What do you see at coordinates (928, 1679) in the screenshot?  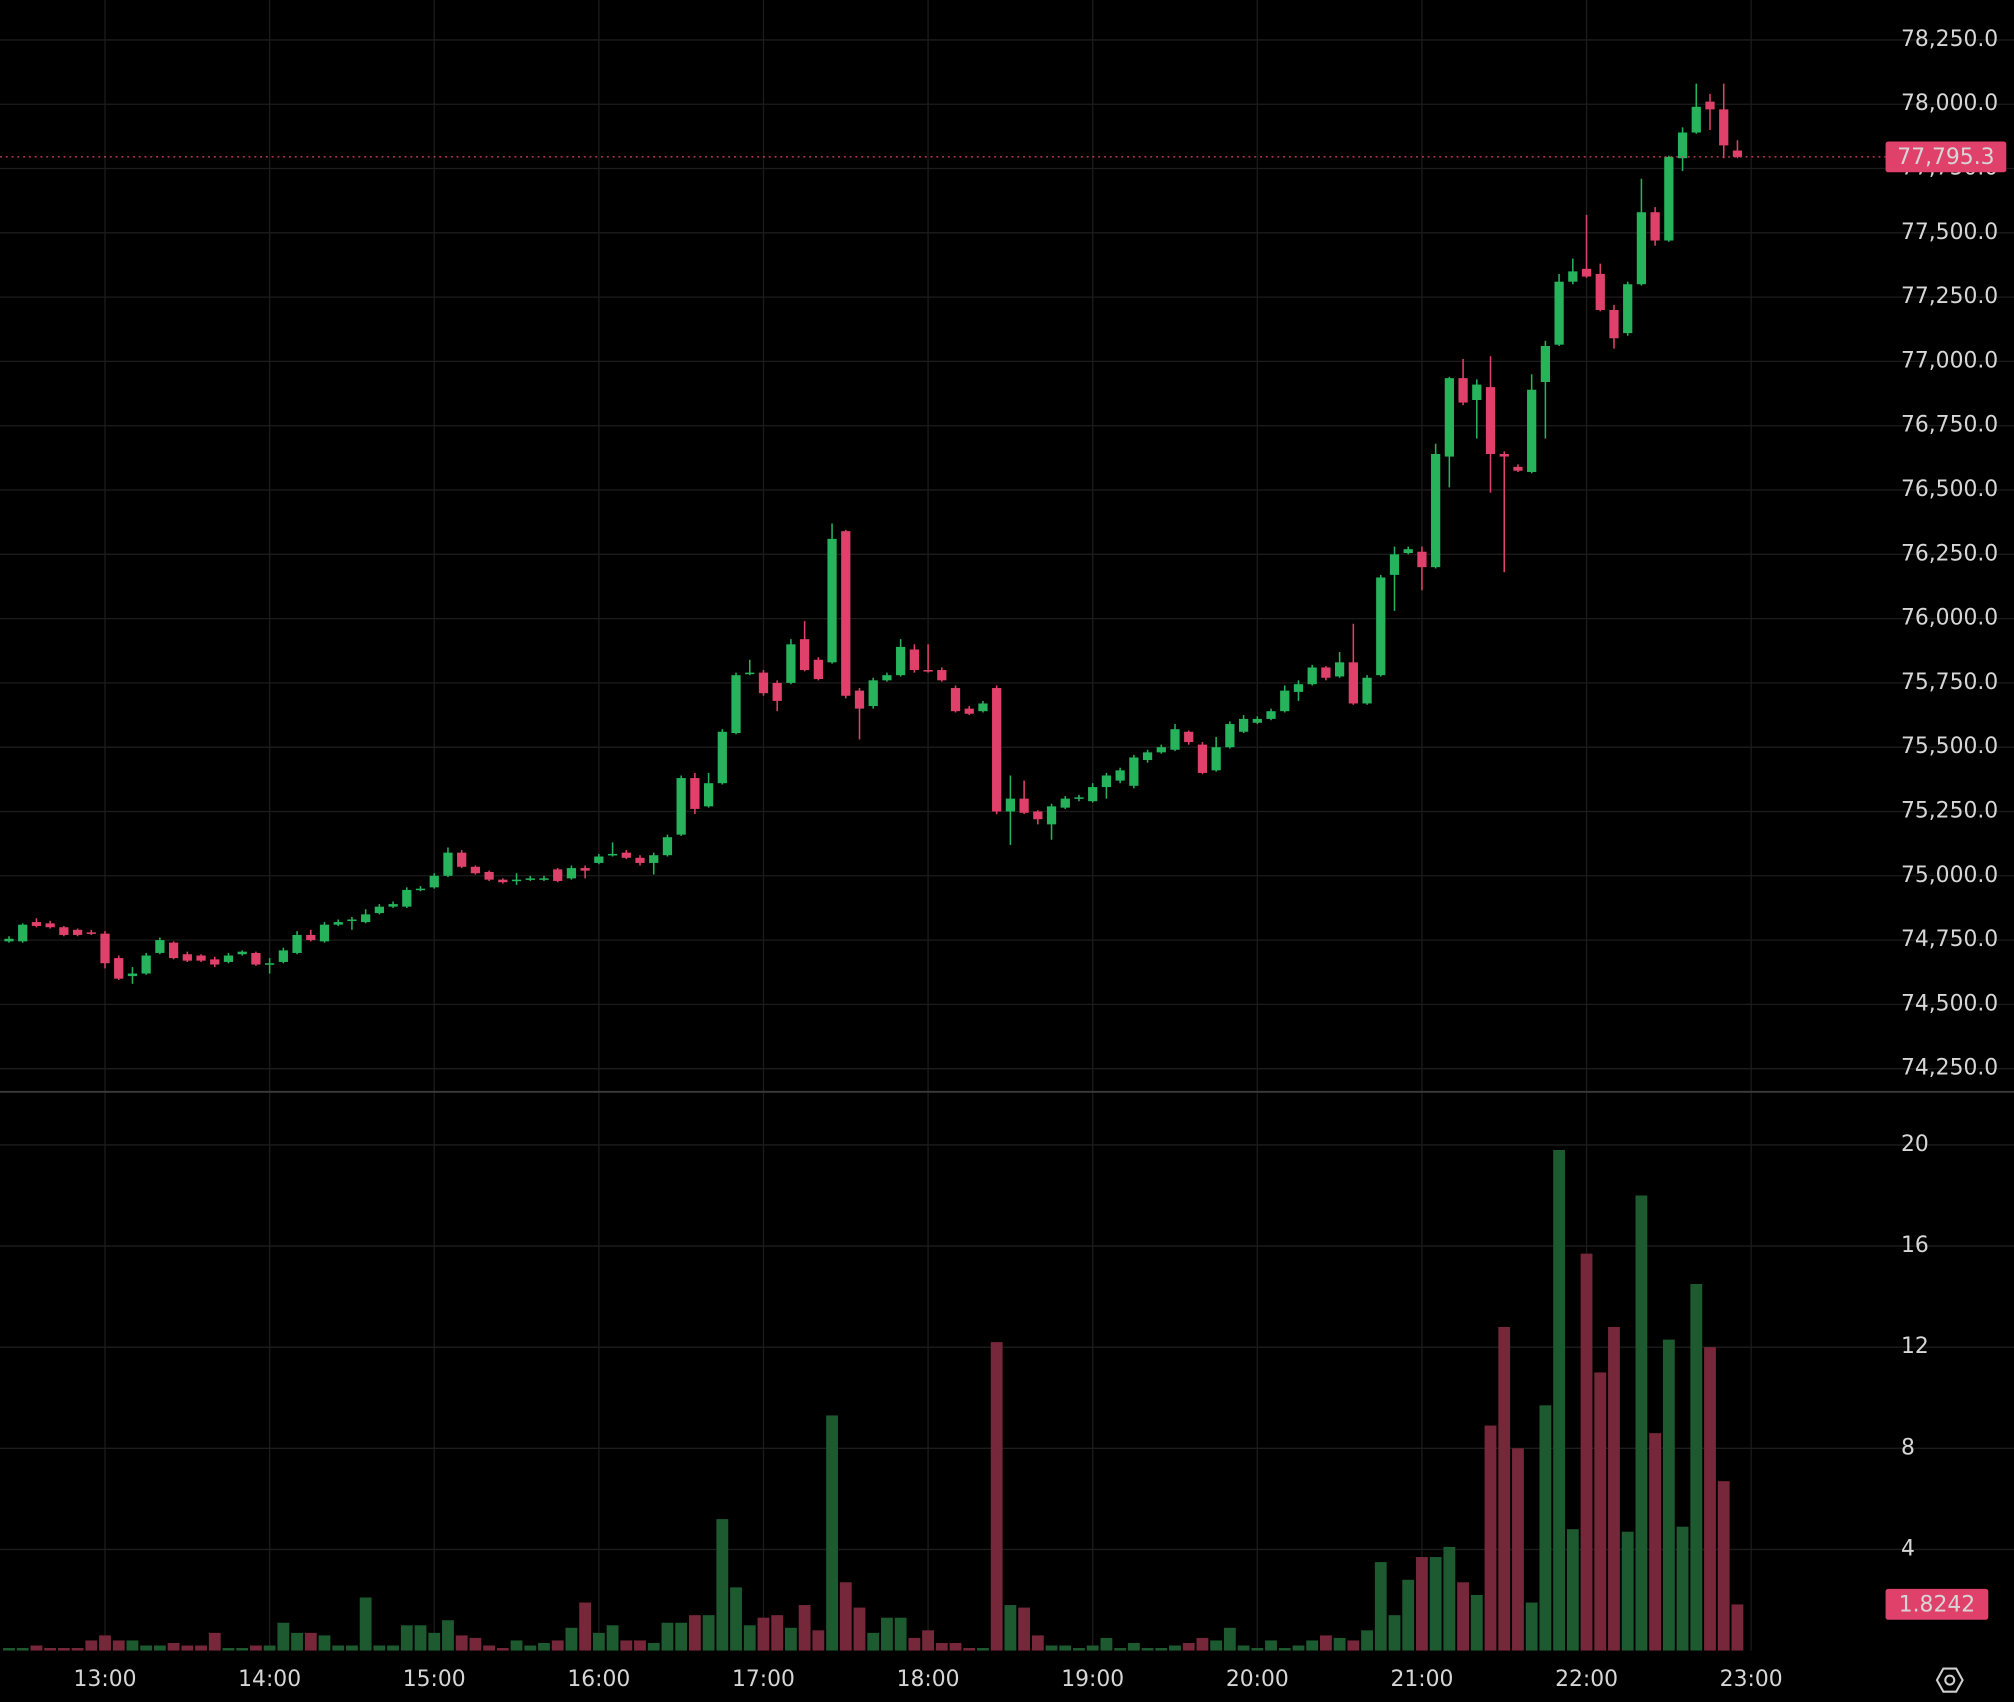 I see `x-tick-label: 18:00` at bounding box center [928, 1679].